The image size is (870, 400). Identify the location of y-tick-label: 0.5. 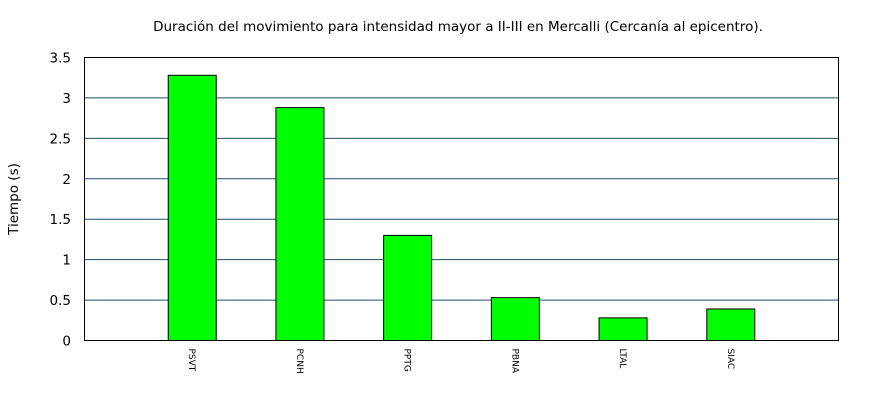
(60, 301).